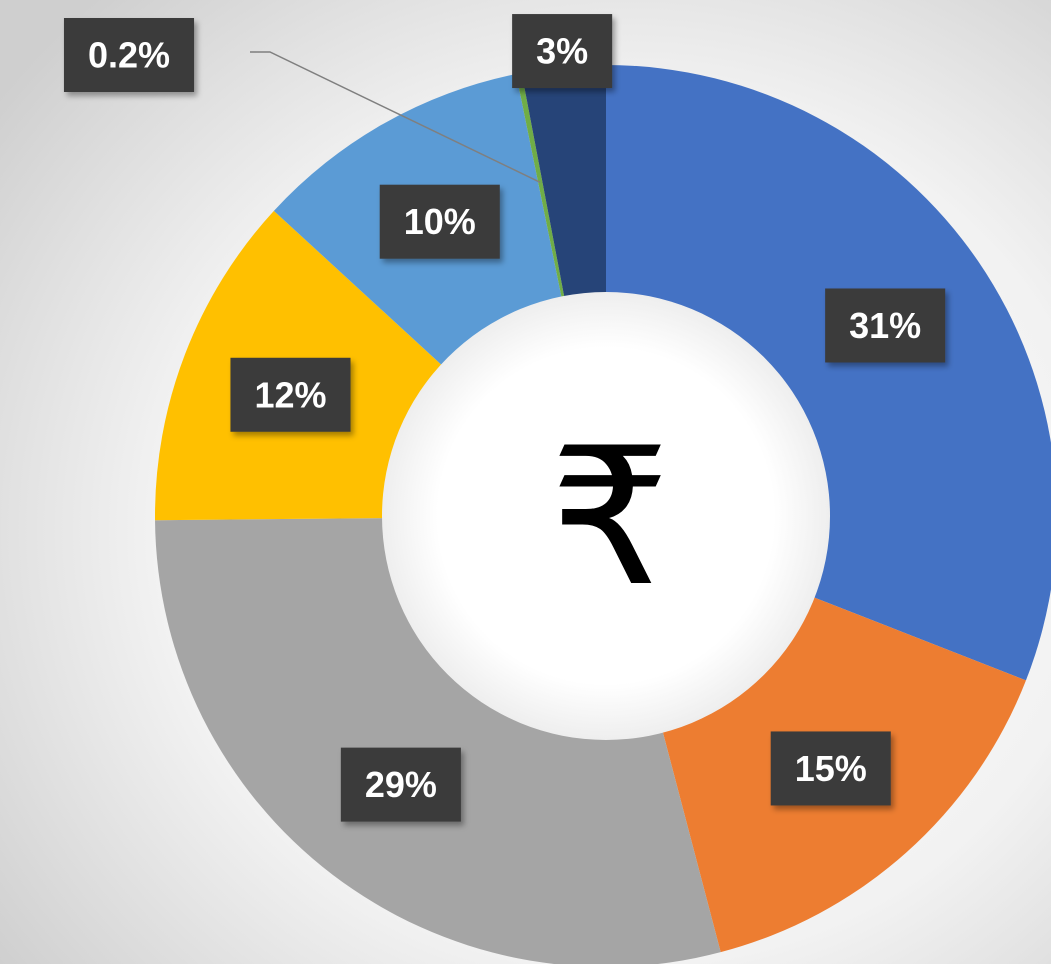 The image size is (1051, 964). I want to click on data-label: 12%, so click(290, 394).